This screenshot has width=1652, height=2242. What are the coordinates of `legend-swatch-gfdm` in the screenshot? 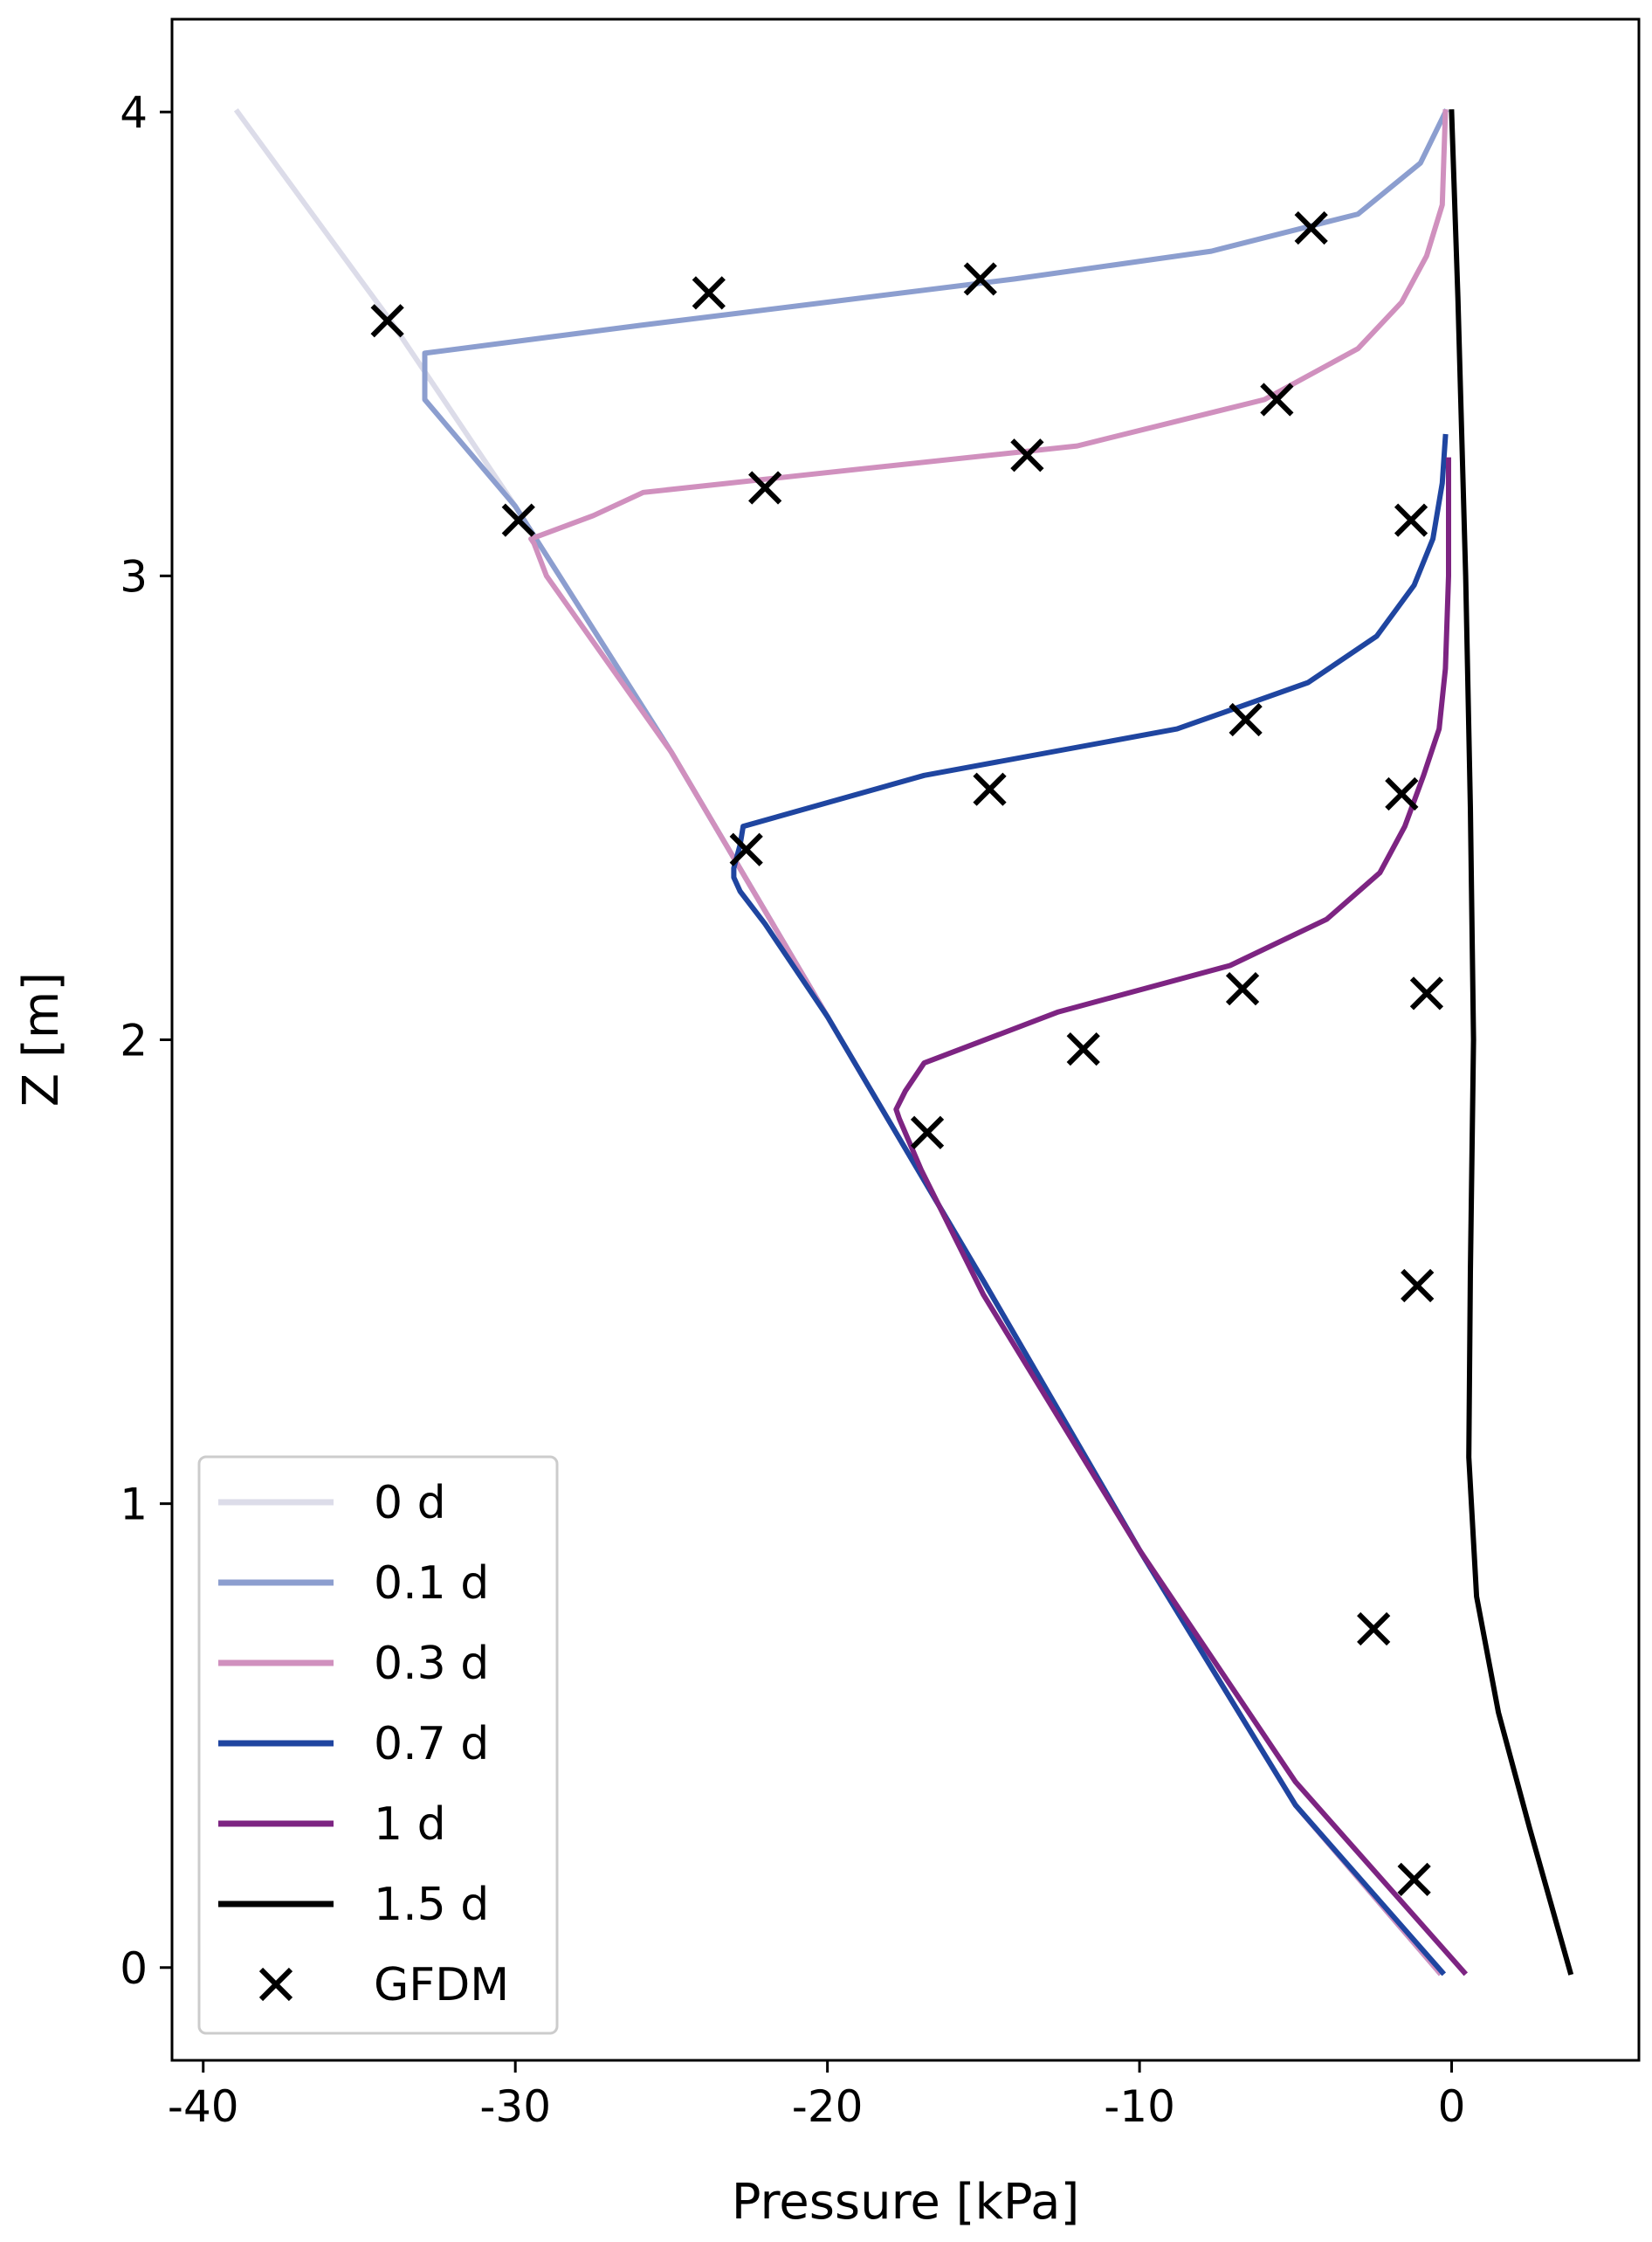 It's located at (275, 1984).